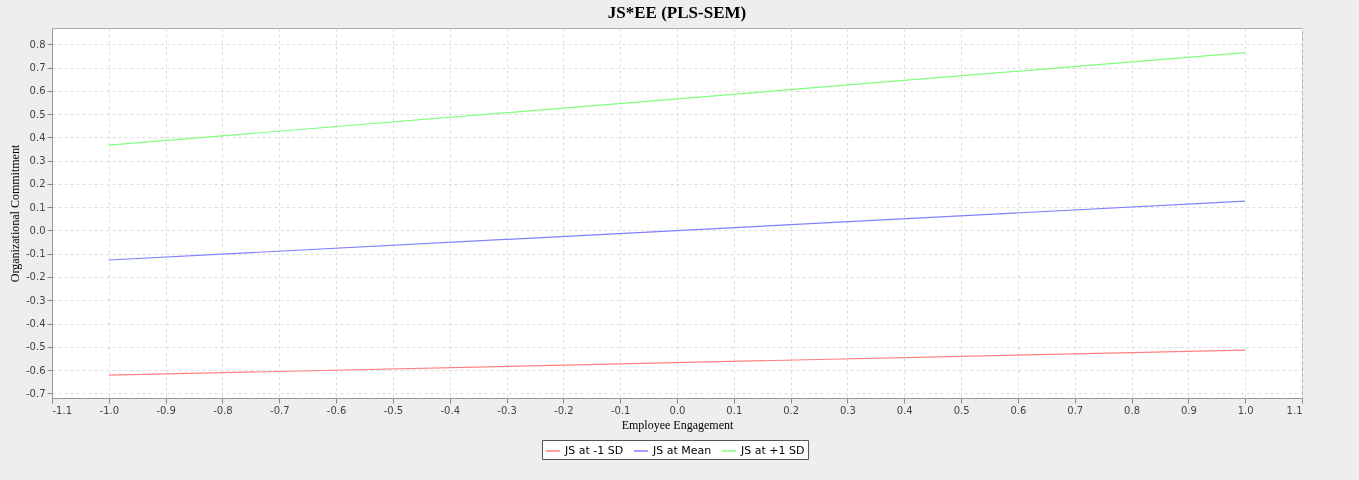 Image resolution: width=1359 pixels, height=480 pixels. I want to click on x-tick-label: 0.0, so click(677, 410).